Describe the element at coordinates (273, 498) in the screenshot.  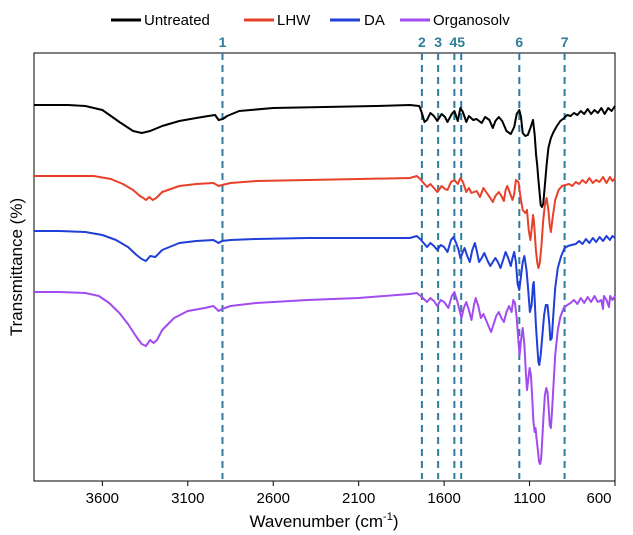
I see `x-tick-label-2600: 2600` at that location.